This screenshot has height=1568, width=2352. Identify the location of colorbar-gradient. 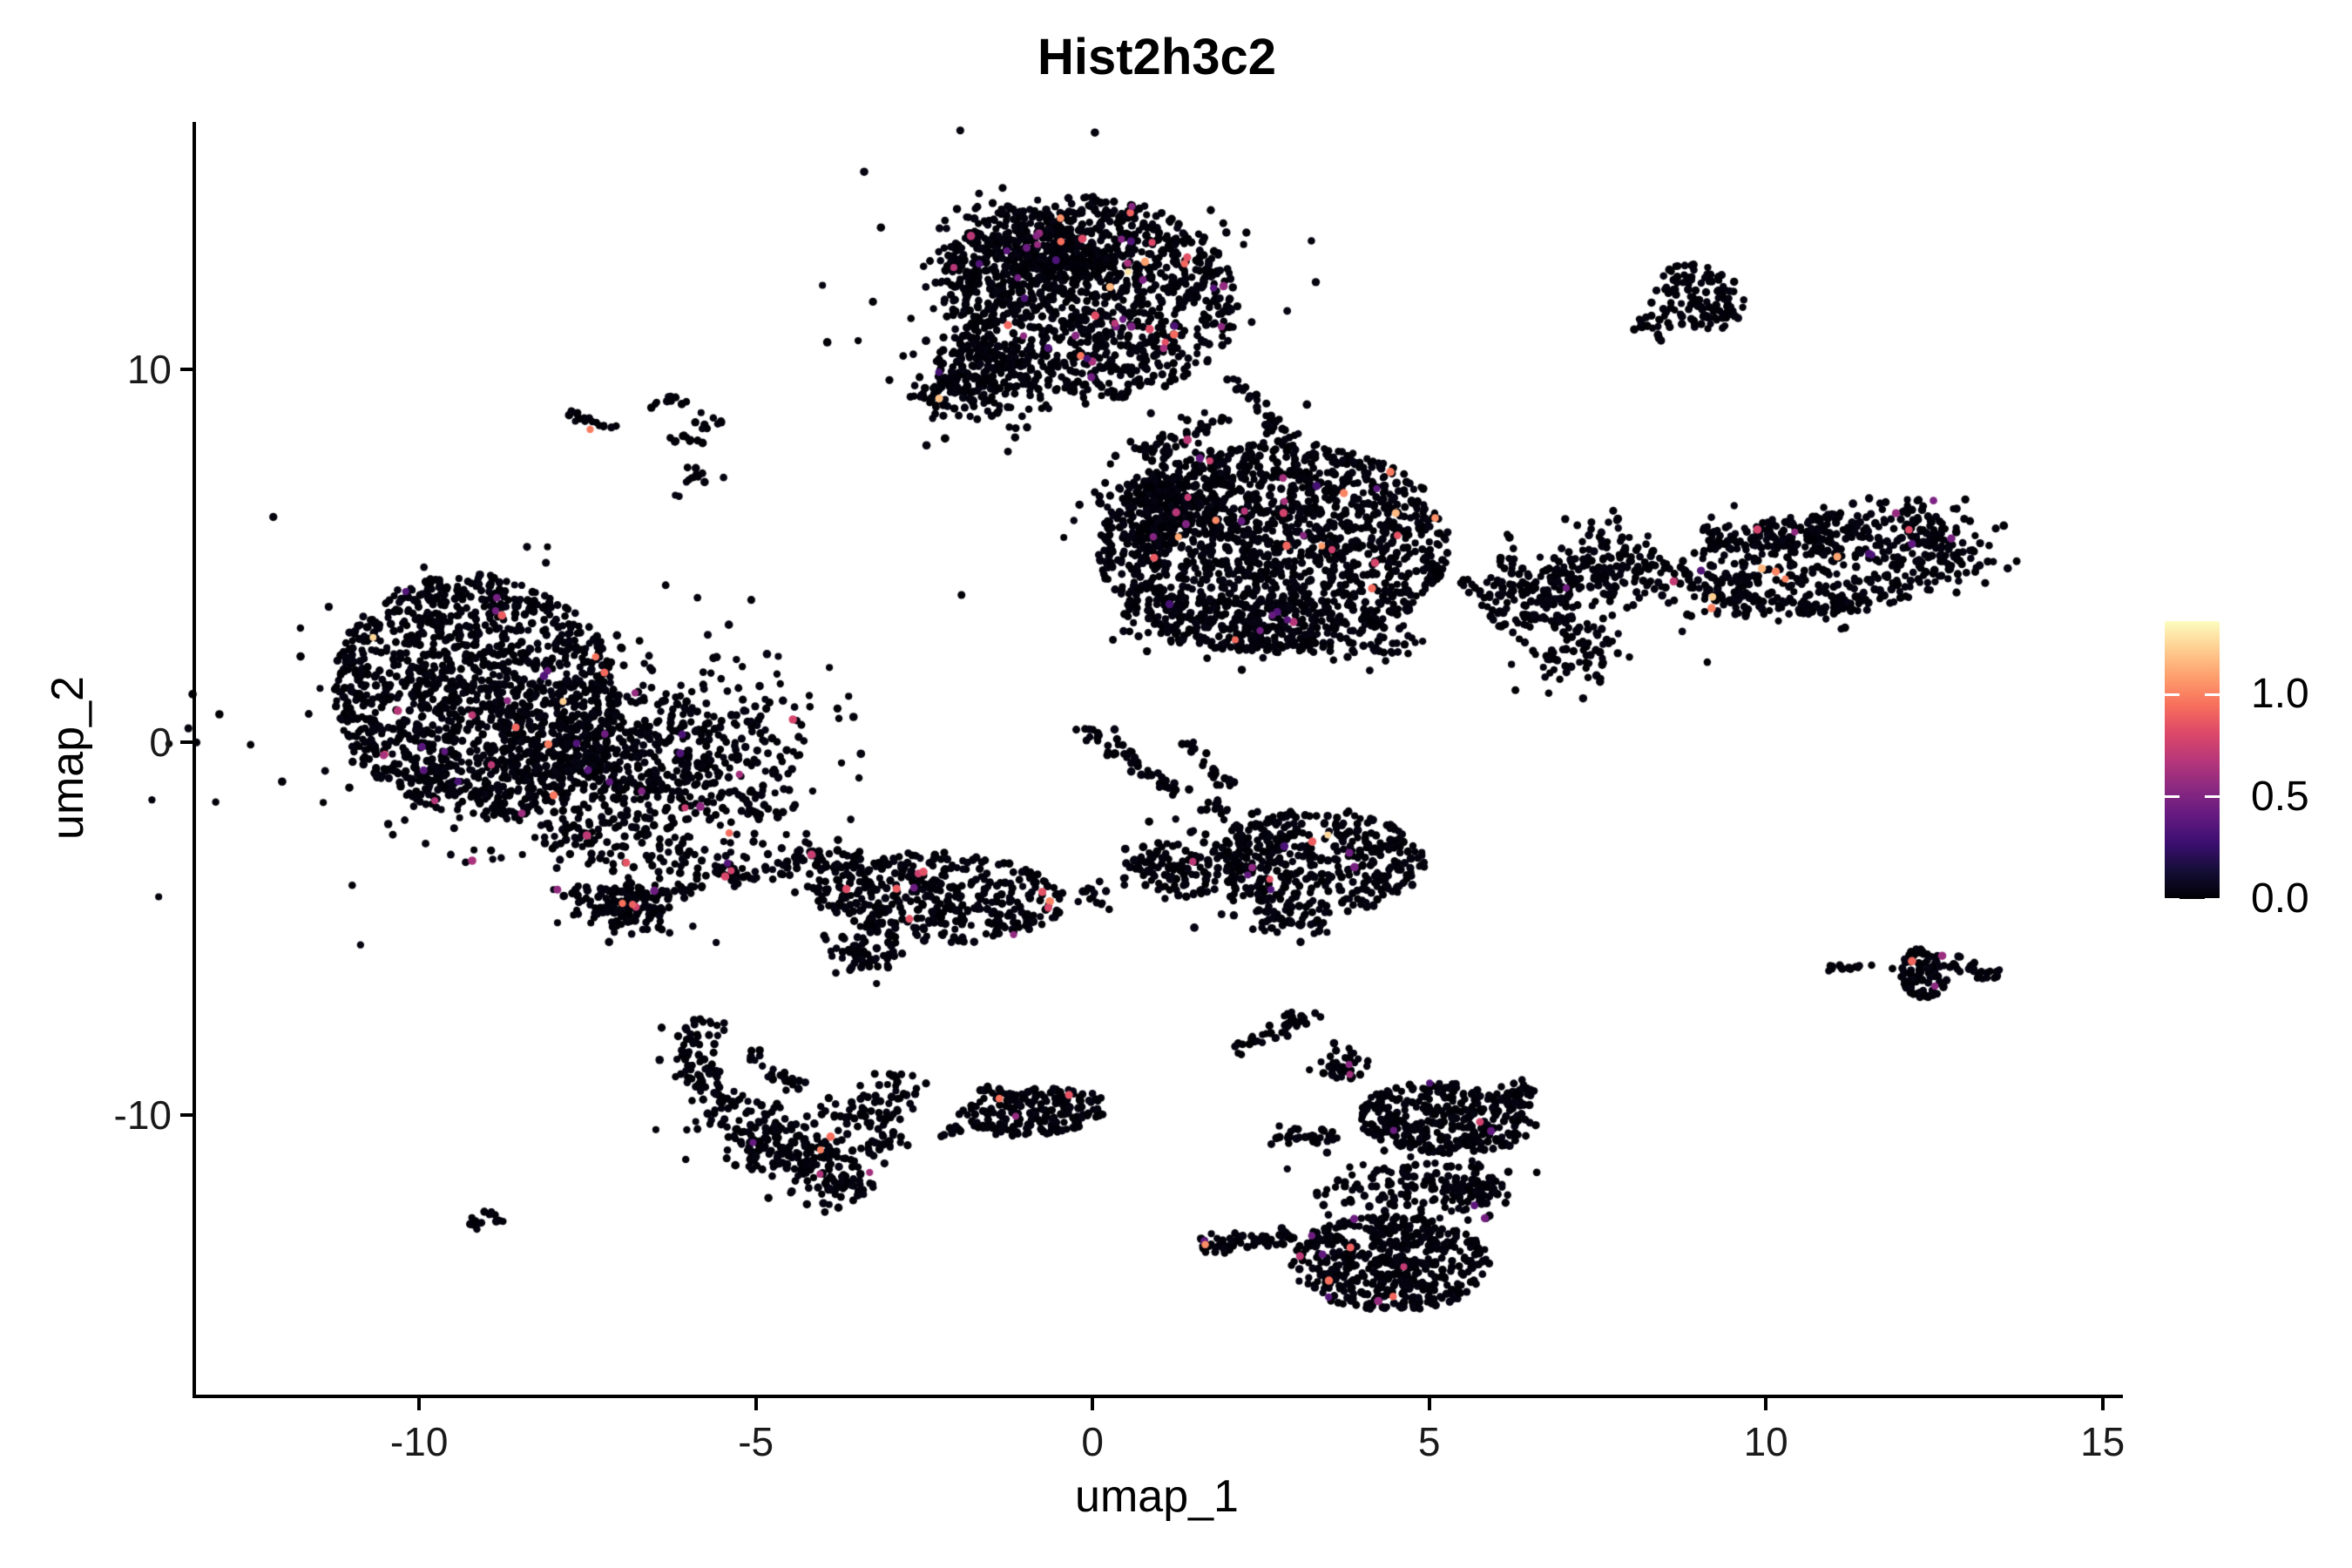
(2192, 760).